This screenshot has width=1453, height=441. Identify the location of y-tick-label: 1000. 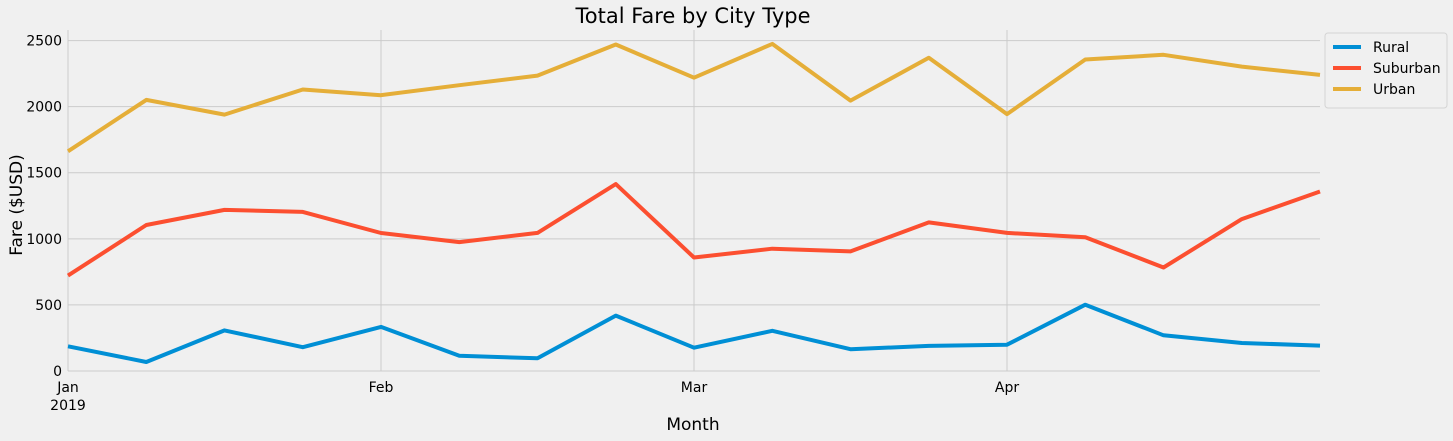
(44, 240).